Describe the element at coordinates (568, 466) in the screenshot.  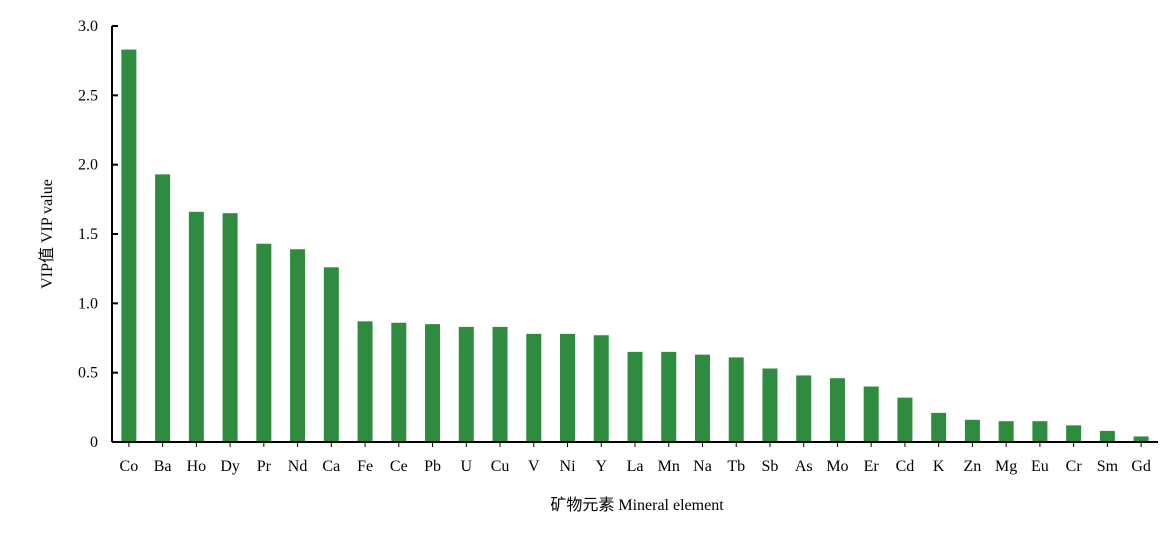
I see `x-tick-label: Ni` at that location.